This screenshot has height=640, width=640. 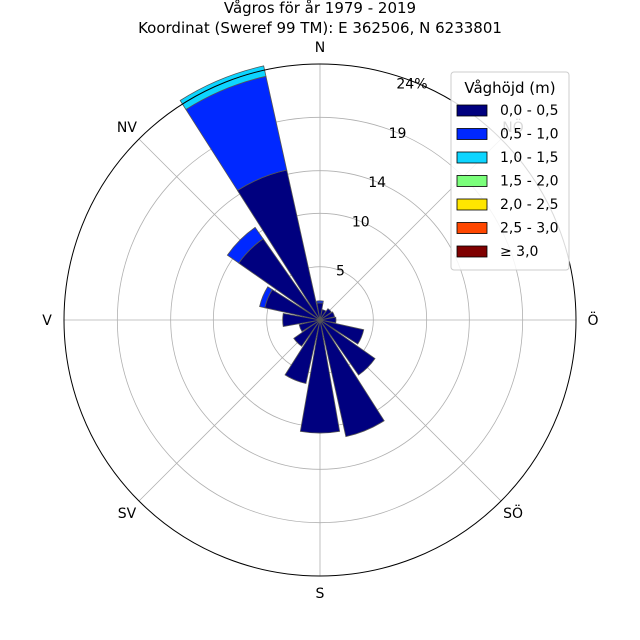 What do you see at coordinates (340, 272) in the screenshot?
I see `radial-tick-label: 5` at bounding box center [340, 272].